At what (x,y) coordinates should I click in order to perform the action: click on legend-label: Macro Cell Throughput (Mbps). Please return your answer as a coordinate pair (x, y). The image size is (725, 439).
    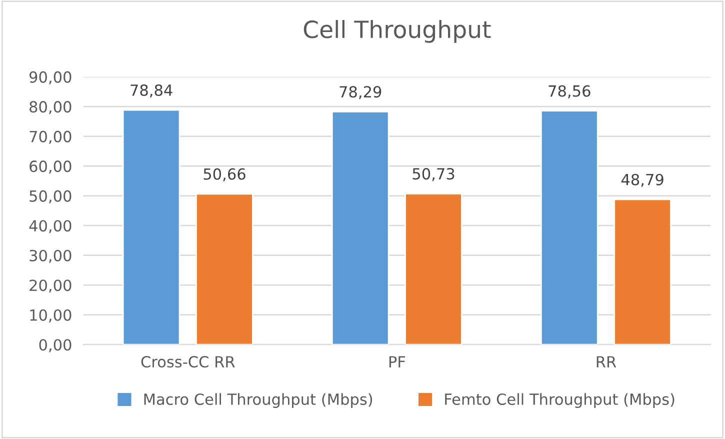
    Looking at the image, I should click on (258, 400).